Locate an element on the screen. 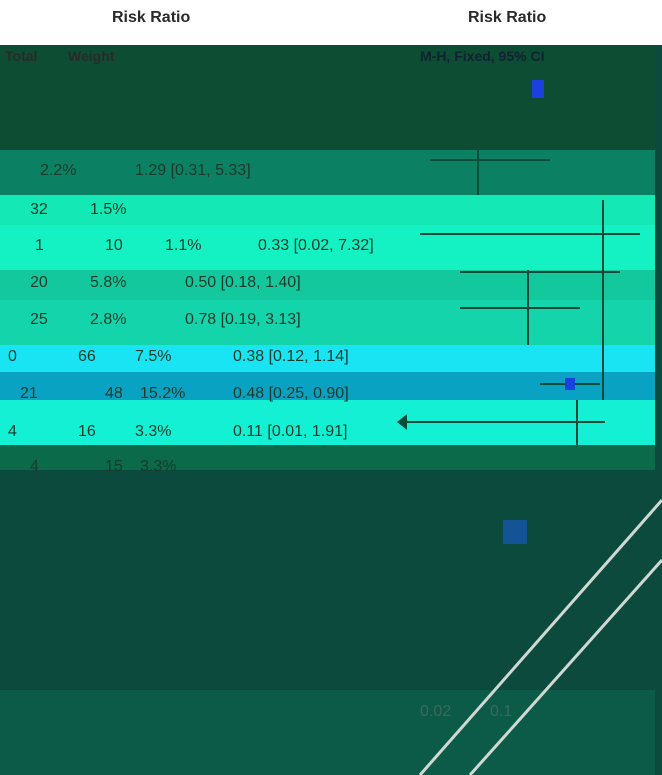 The width and height of the screenshot is (662, 775). table-cell: 1.5% is located at coordinates (108, 209).